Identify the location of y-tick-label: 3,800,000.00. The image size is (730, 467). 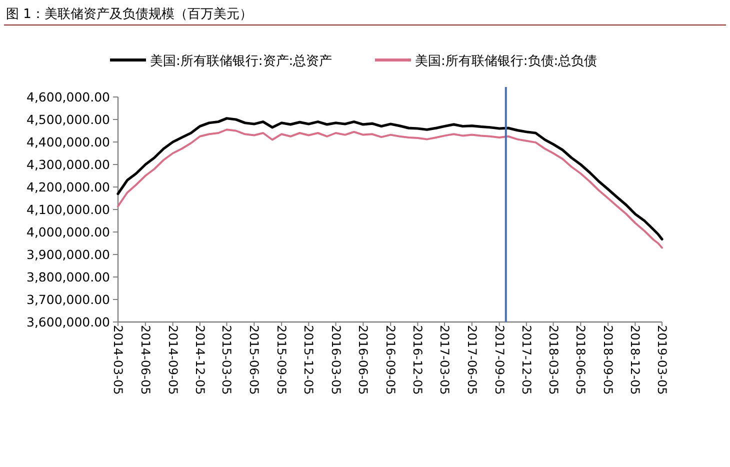
(68, 277).